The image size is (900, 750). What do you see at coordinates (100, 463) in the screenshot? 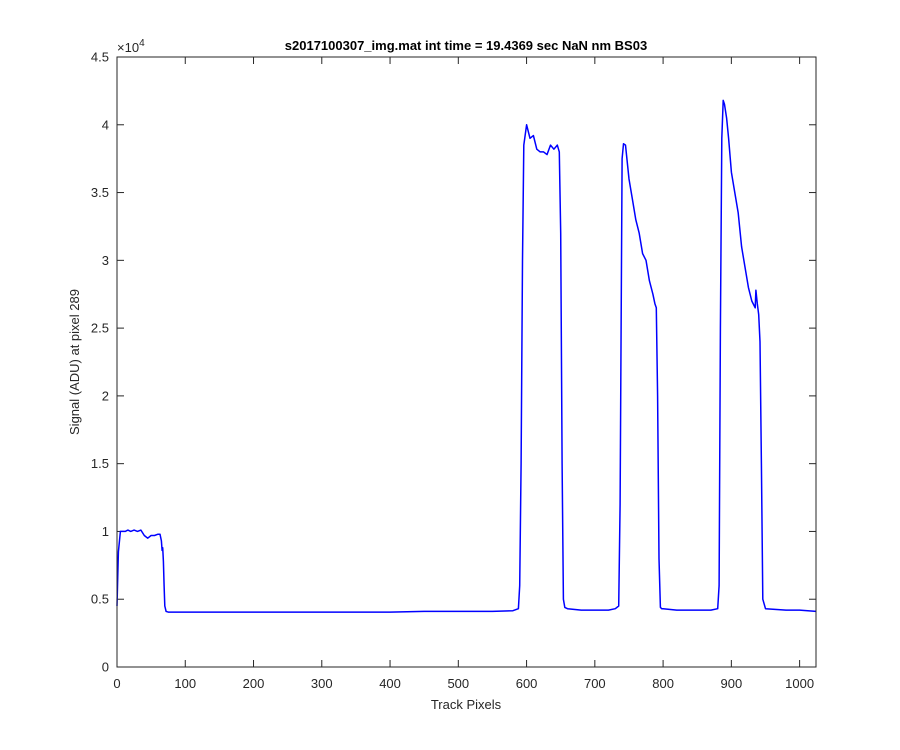
I see `y-tick-label: 1.5` at bounding box center [100, 463].